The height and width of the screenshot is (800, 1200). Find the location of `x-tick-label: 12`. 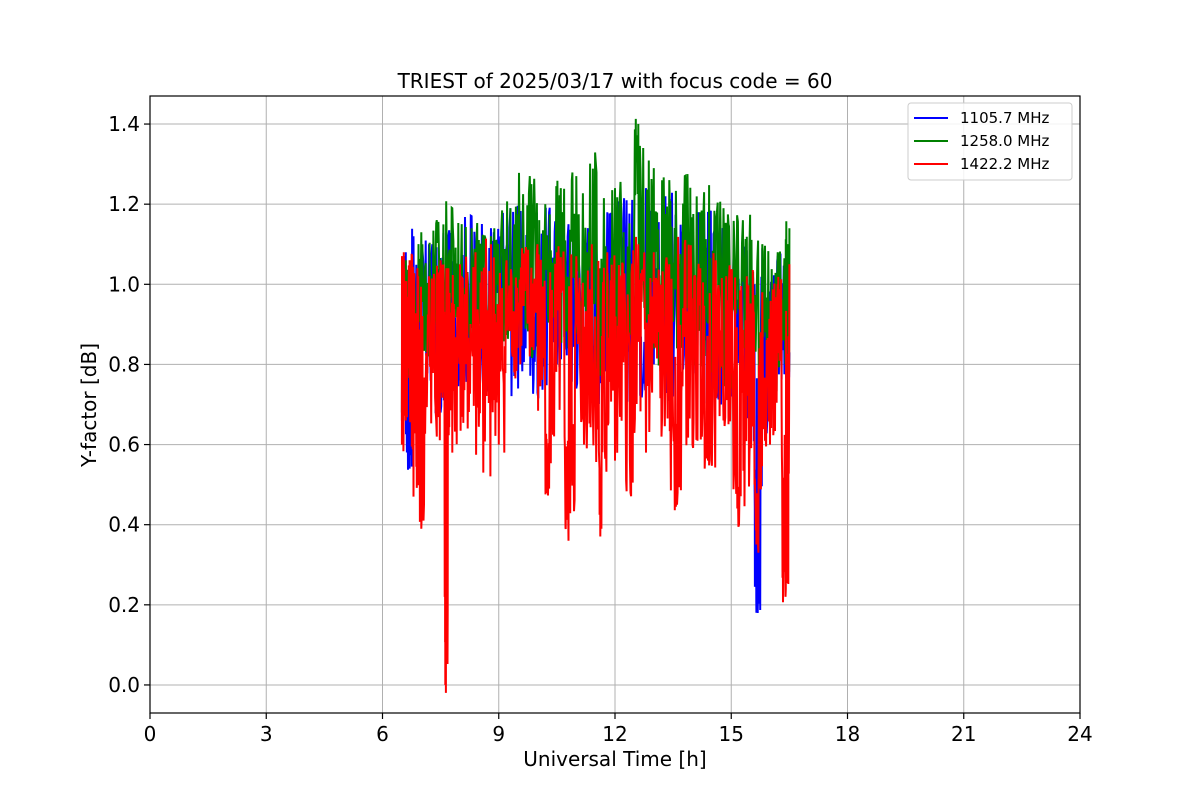

x-tick-label: 12 is located at coordinates (614, 734).